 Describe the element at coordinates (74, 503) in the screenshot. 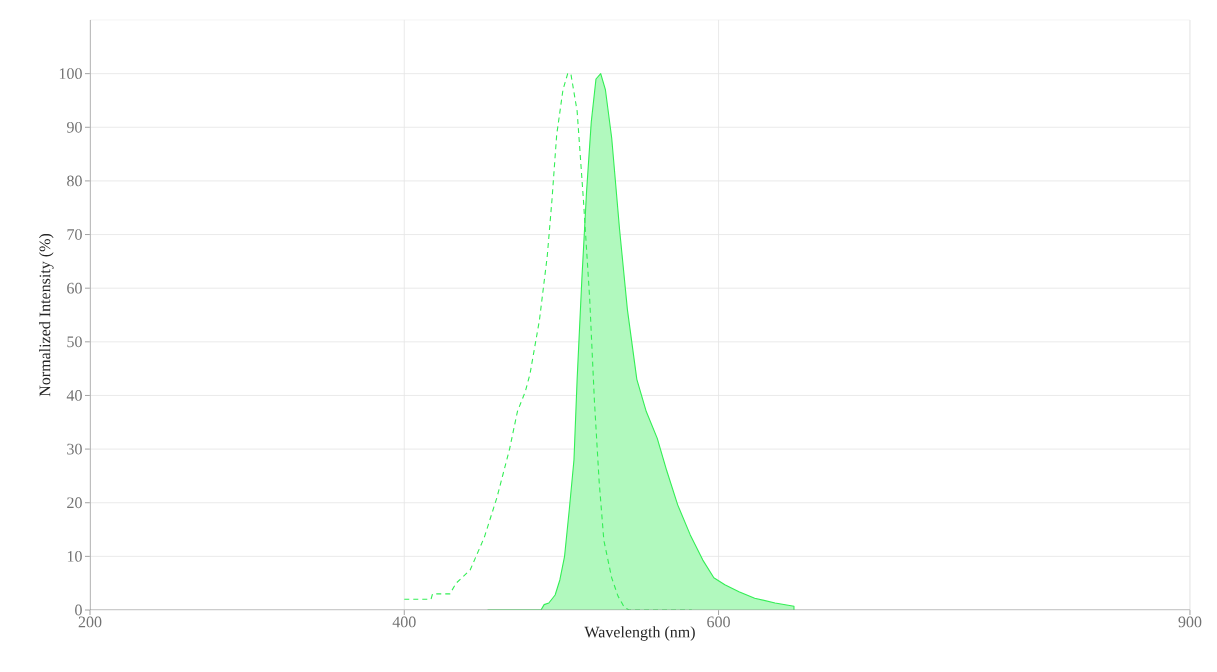

I see `y-tick-label: 20` at that location.